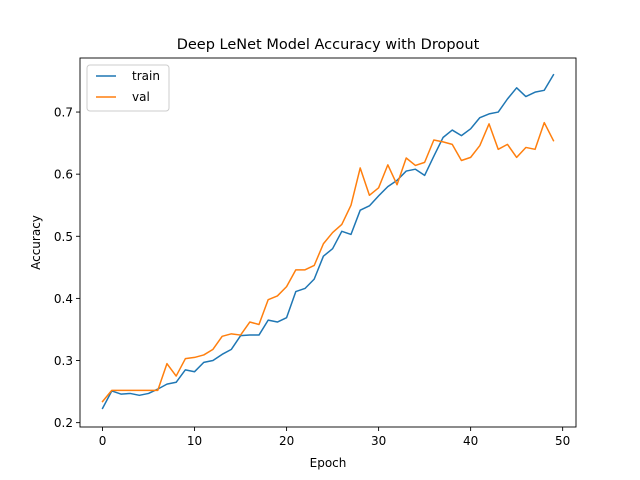 The image size is (640, 480). Describe the element at coordinates (378, 441) in the screenshot. I see `x-tick-label: 30` at that location.